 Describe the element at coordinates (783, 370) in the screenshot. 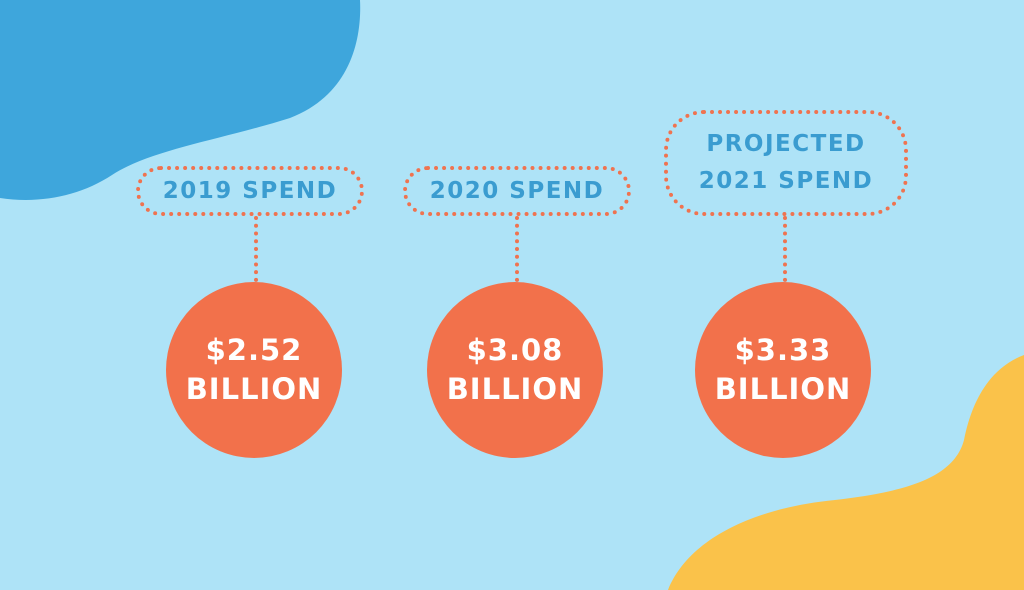

I see `value-circle-2021: $3.33 BILLION` at that location.